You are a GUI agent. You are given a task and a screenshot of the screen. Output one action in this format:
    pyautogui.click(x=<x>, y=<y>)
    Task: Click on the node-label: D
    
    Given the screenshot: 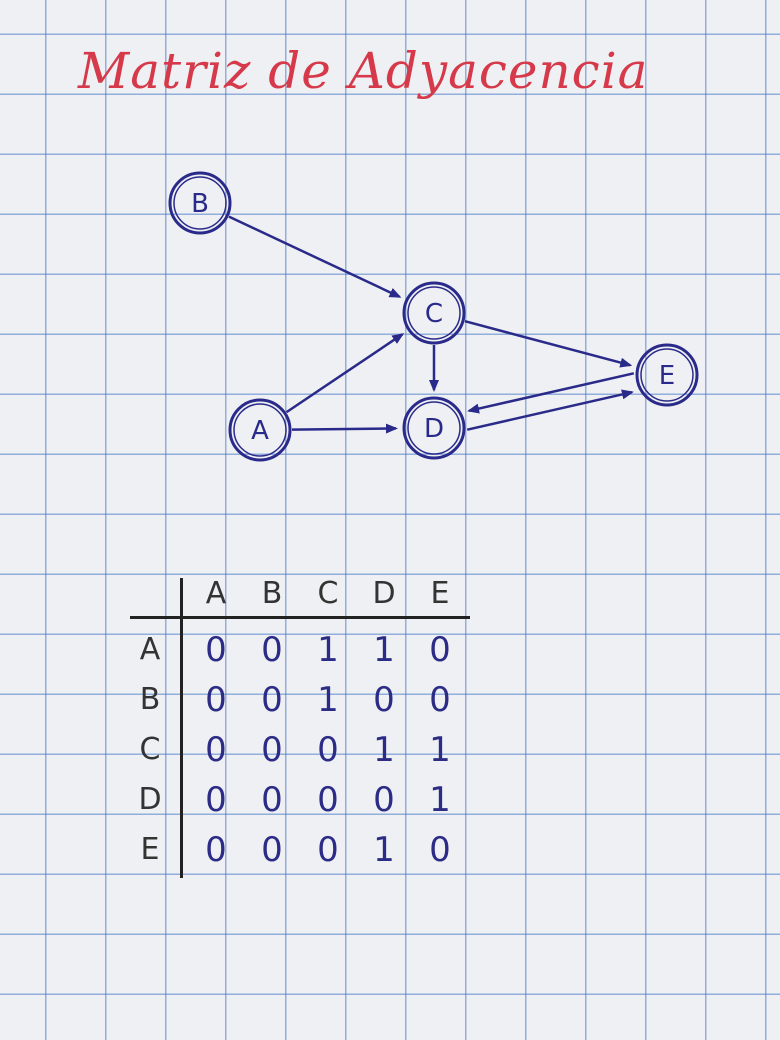 What is the action you would take?
    pyautogui.click(x=434, y=429)
    